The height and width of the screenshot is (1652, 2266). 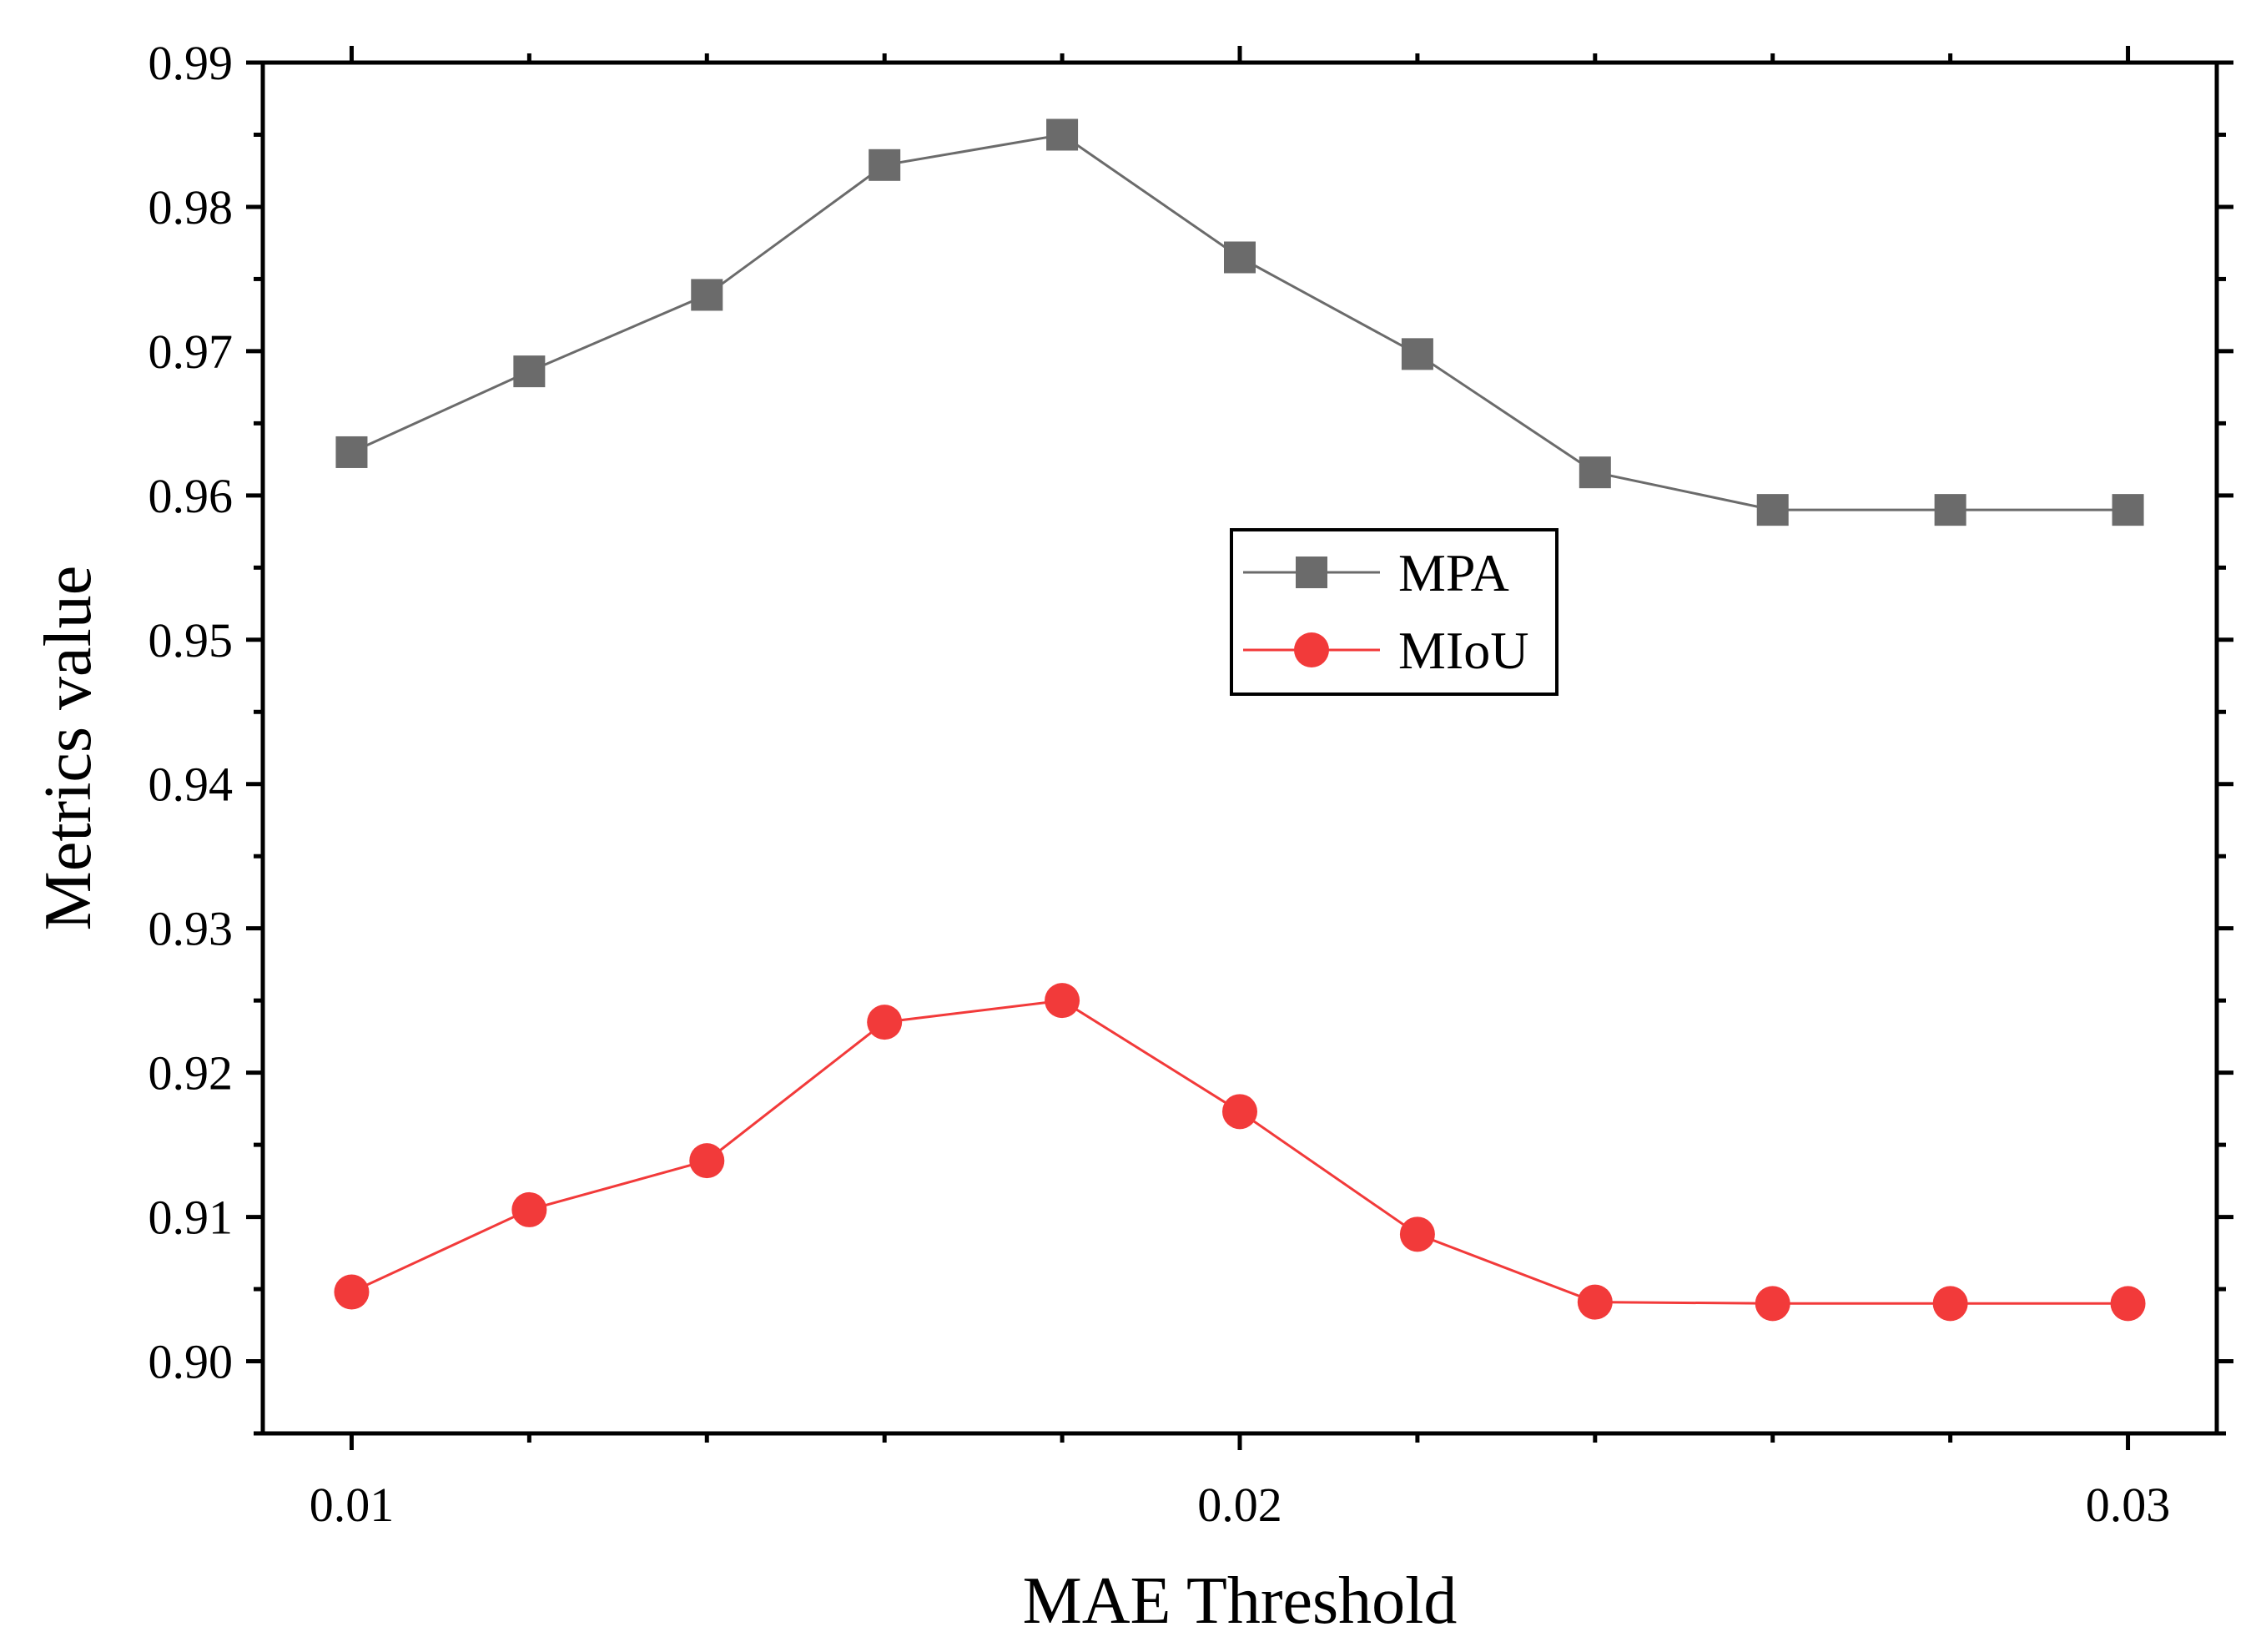 What do you see at coordinates (1240, 1601) in the screenshot?
I see `x-axis-title: MAE Threshold` at bounding box center [1240, 1601].